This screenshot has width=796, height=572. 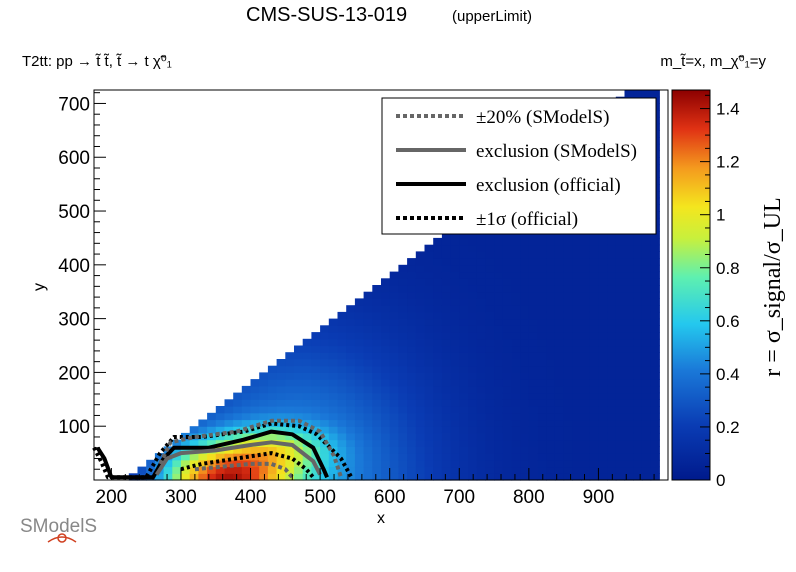 What do you see at coordinates (720, 215) in the screenshot?
I see `z-tick-label: 1` at bounding box center [720, 215].